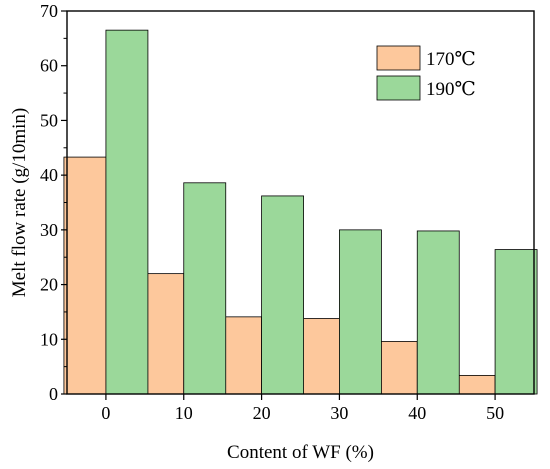  Describe the element at coordinates (49, 66) in the screenshot. I see `y-tick-label: 60` at that location.